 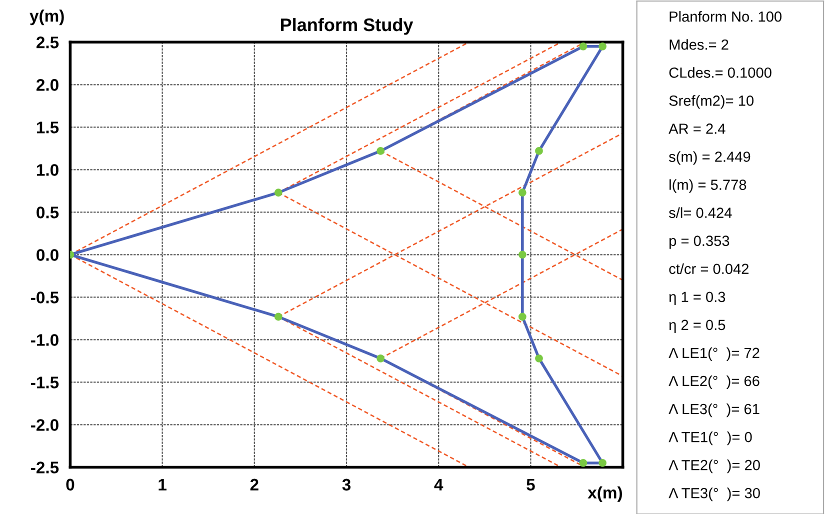 I want to click on text: η 1 = 0.3, so click(x=697, y=298).